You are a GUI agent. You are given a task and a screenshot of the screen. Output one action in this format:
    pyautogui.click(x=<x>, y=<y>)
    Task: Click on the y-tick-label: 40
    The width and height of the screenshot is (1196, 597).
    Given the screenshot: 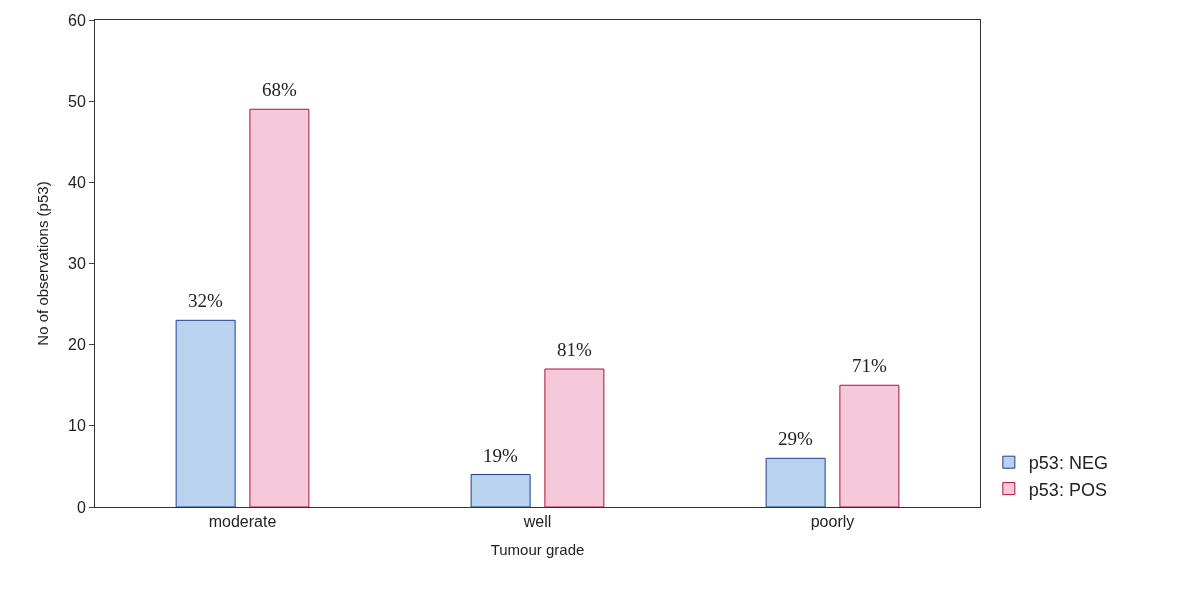 What is the action you would take?
    pyautogui.click(x=77, y=182)
    